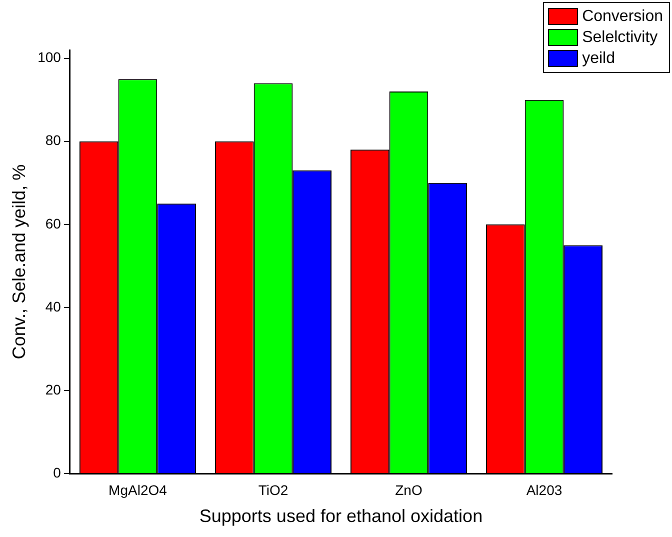 The height and width of the screenshot is (537, 672). Describe the element at coordinates (53, 140) in the screenshot. I see `y-tick-label: 80` at that location.